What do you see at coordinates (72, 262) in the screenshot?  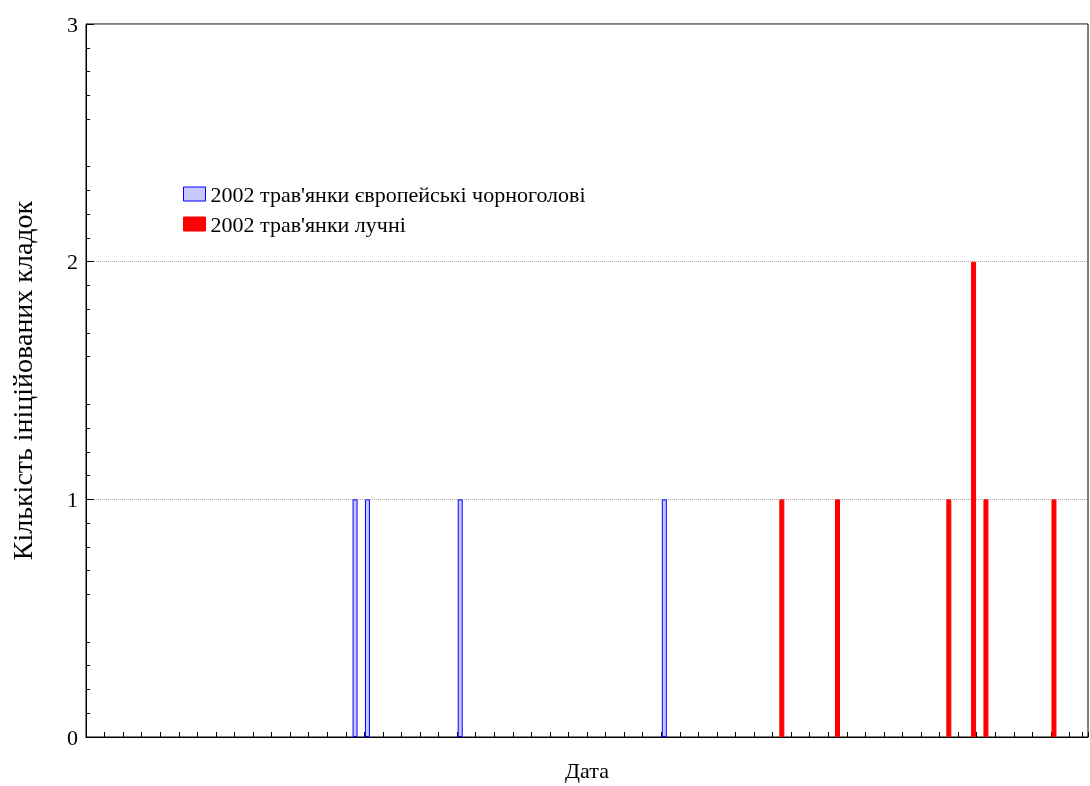 I see `y-tick-label: 2` at bounding box center [72, 262].